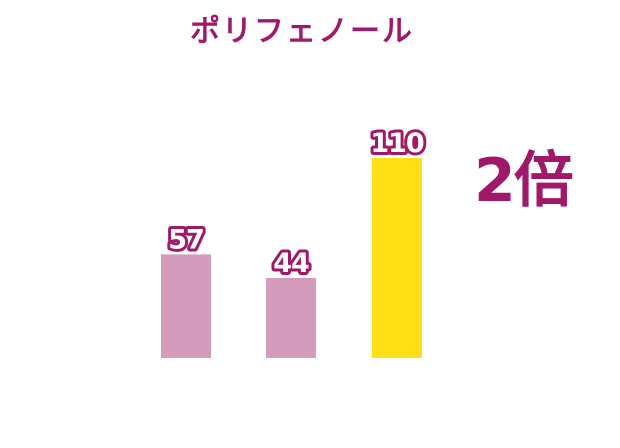 The image size is (620, 448). What do you see at coordinates (524, 181) in the screenshot?
I see `ratio-annotation: 2倍` at bounding box center [524, 181].